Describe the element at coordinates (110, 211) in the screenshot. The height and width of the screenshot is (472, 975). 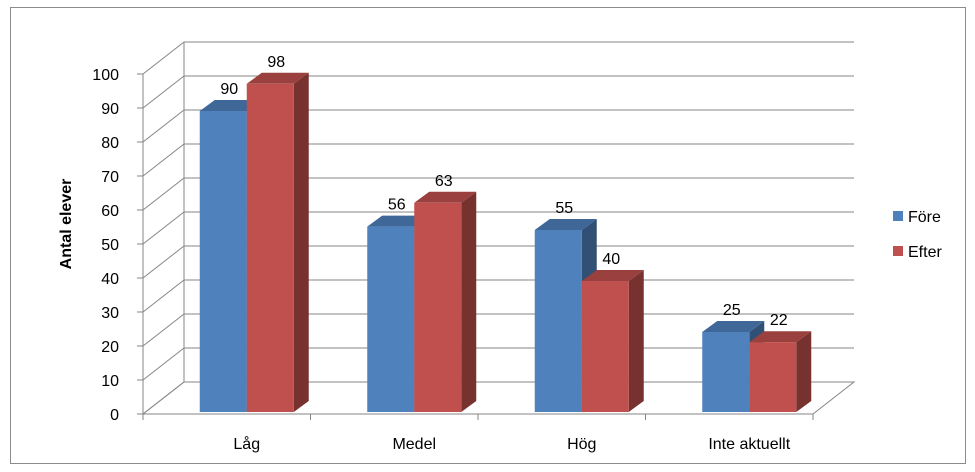
I see `y-tick-label: 60` at that location.